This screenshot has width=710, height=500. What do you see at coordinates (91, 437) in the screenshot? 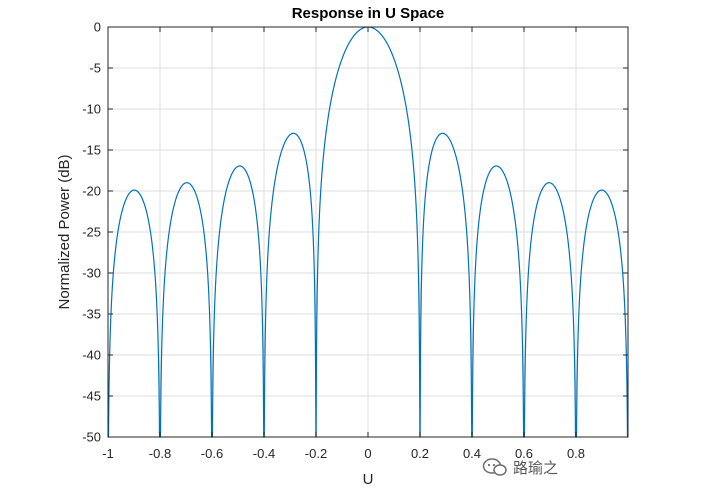
I see `y-tick-label: -50` at bounding box center [91, 437].